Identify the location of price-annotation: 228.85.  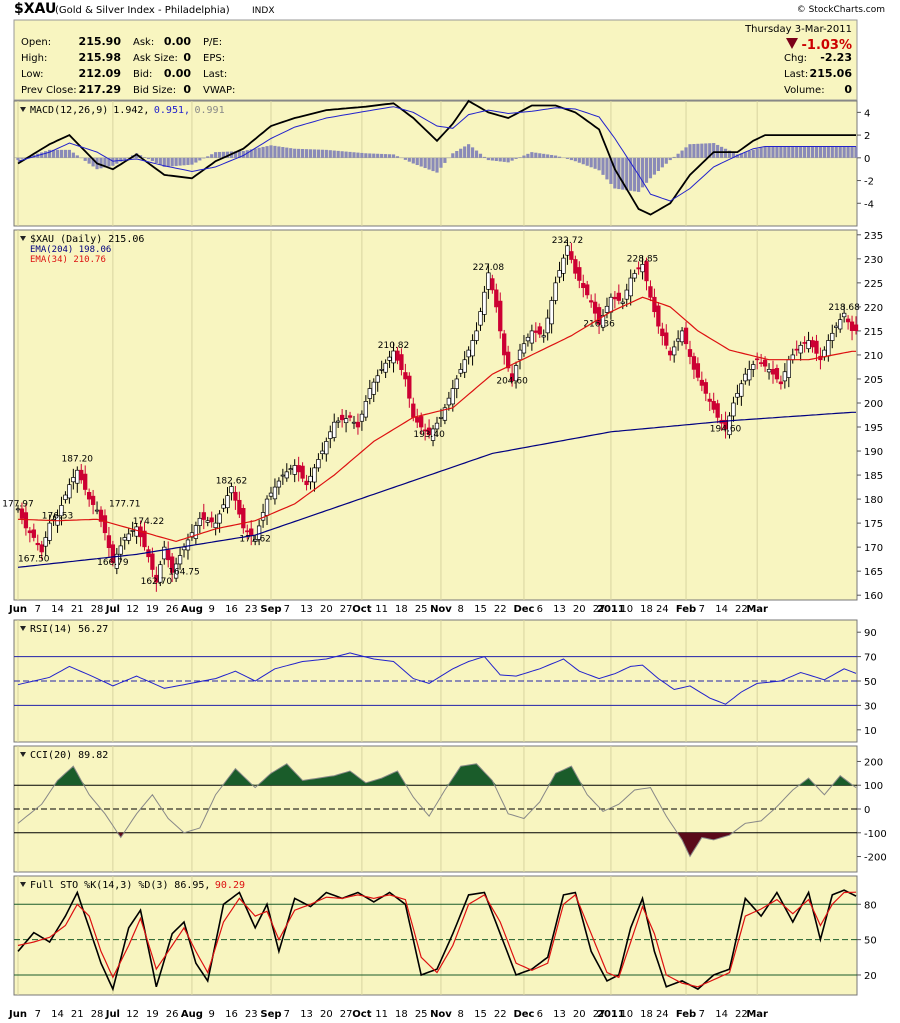
(643, 260).